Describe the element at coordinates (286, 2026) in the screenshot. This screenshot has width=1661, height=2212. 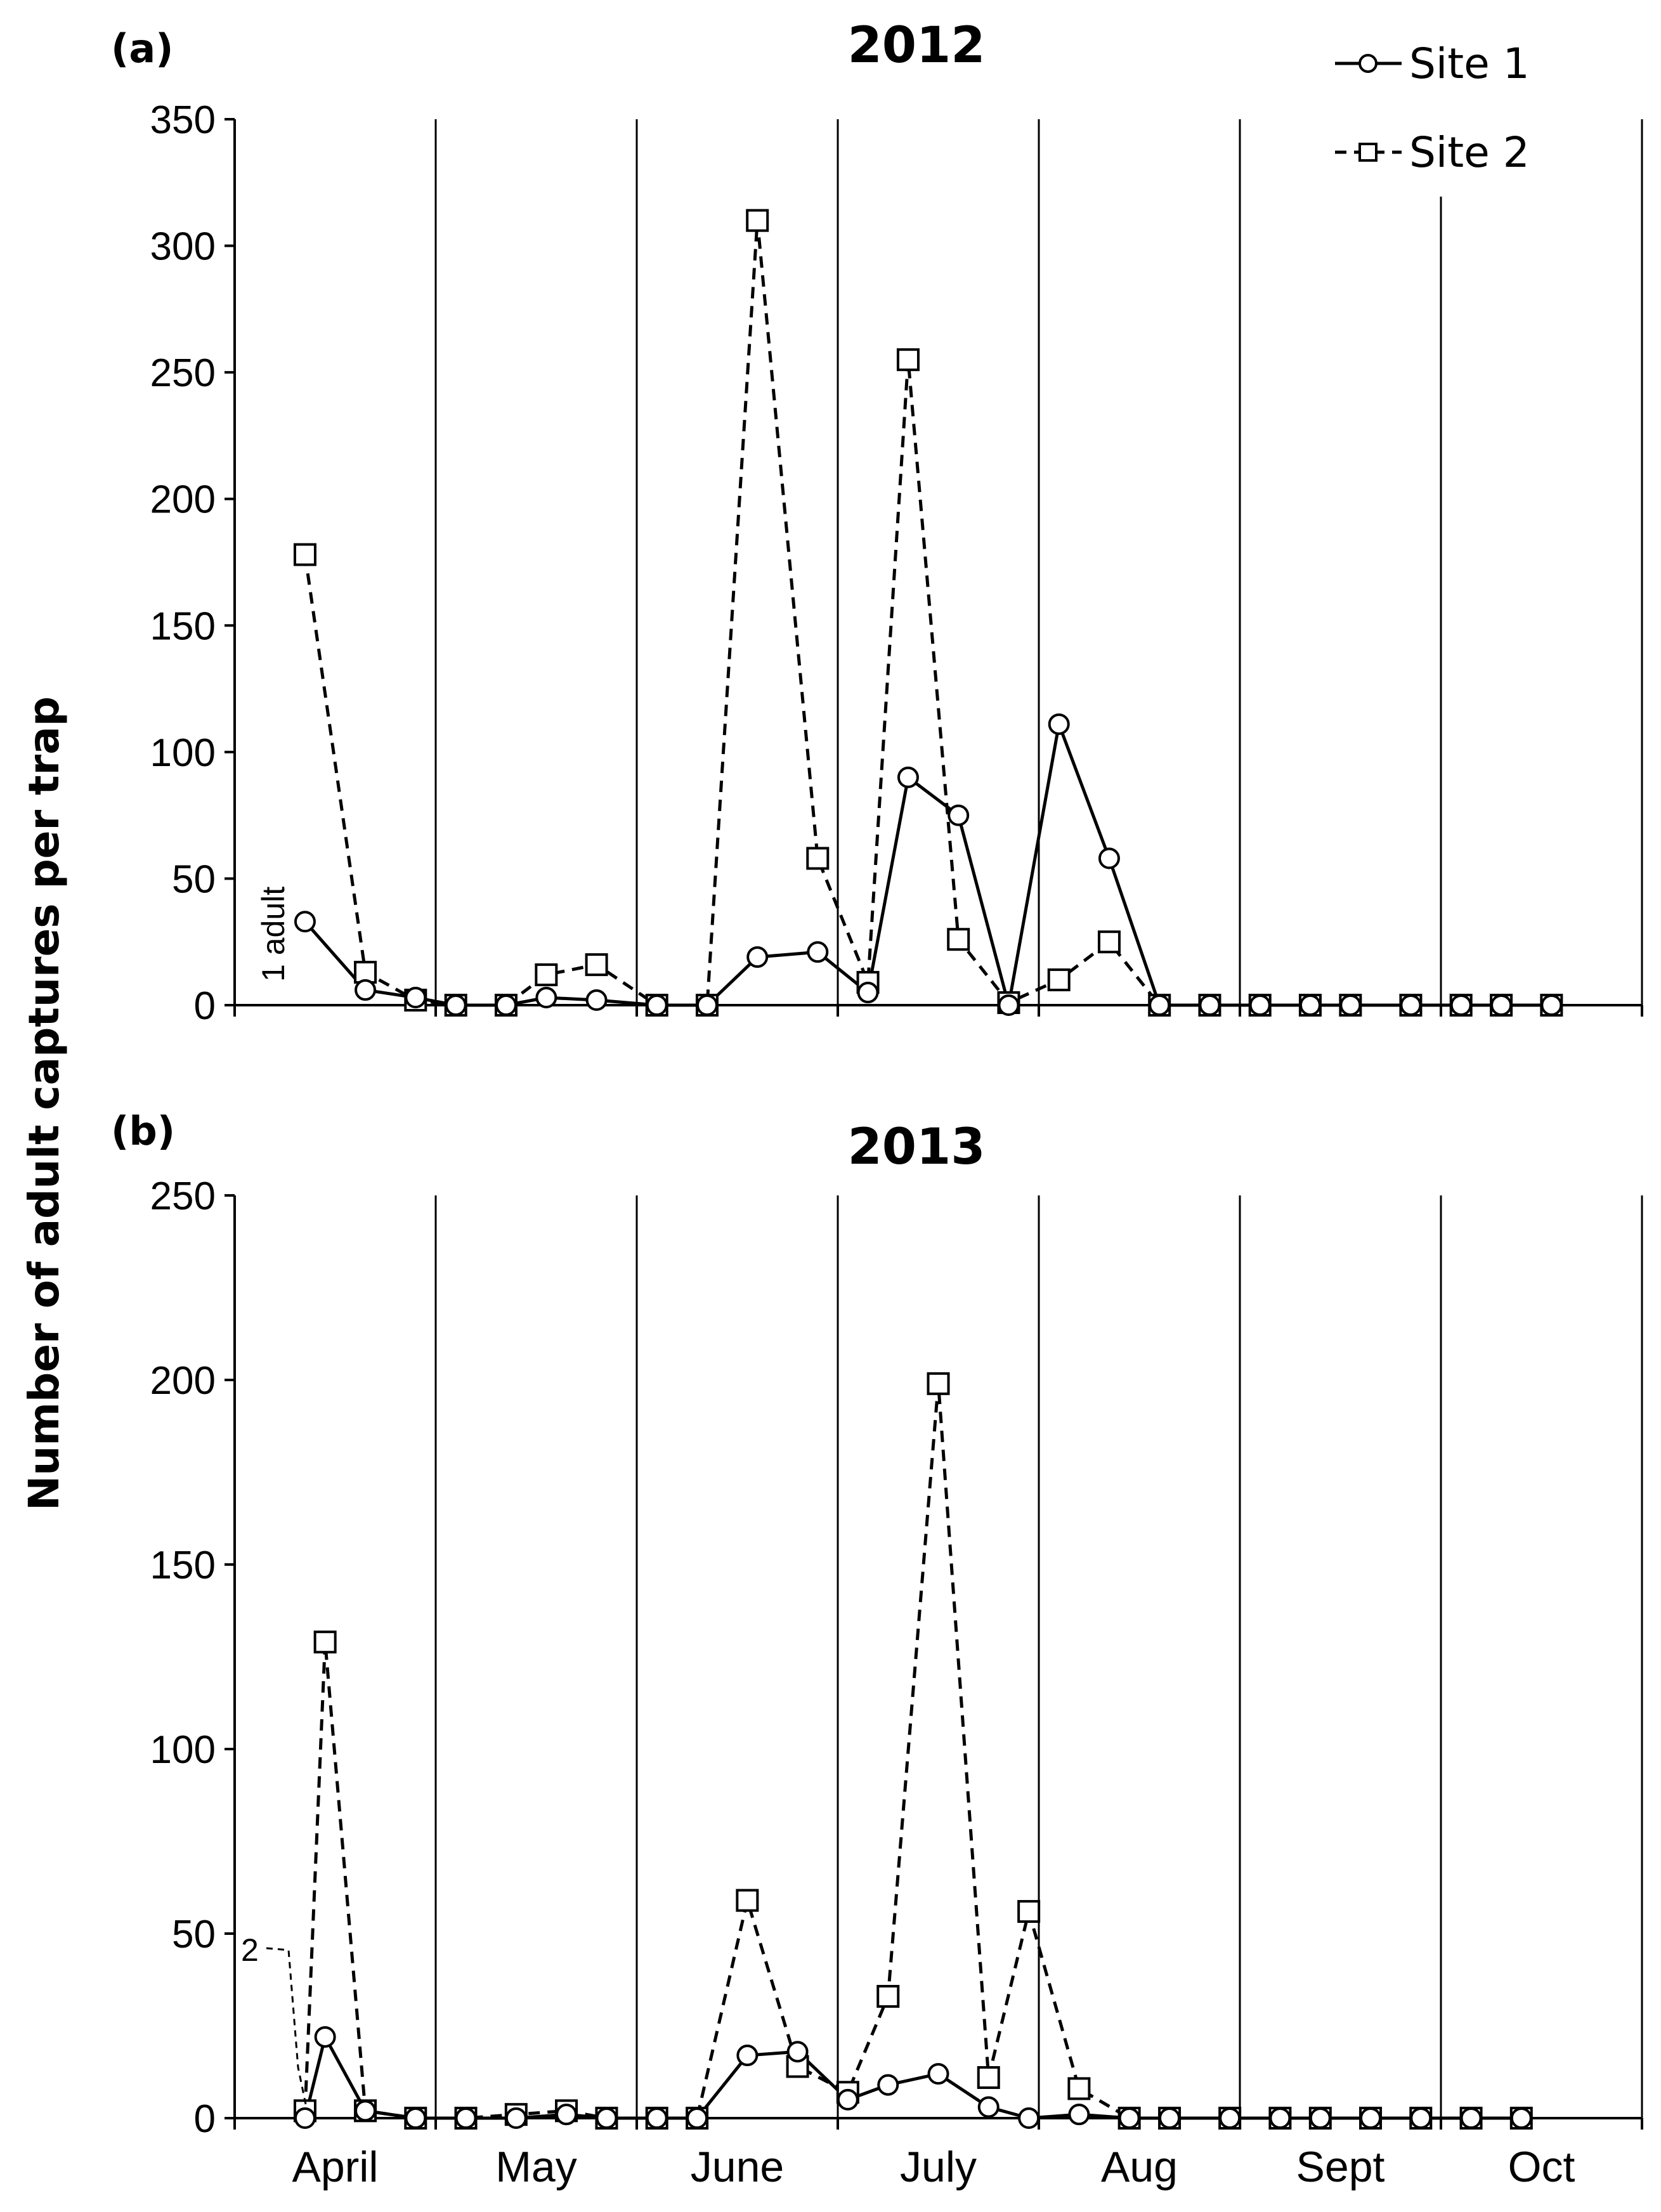
I see `annotation-leader` at that location.